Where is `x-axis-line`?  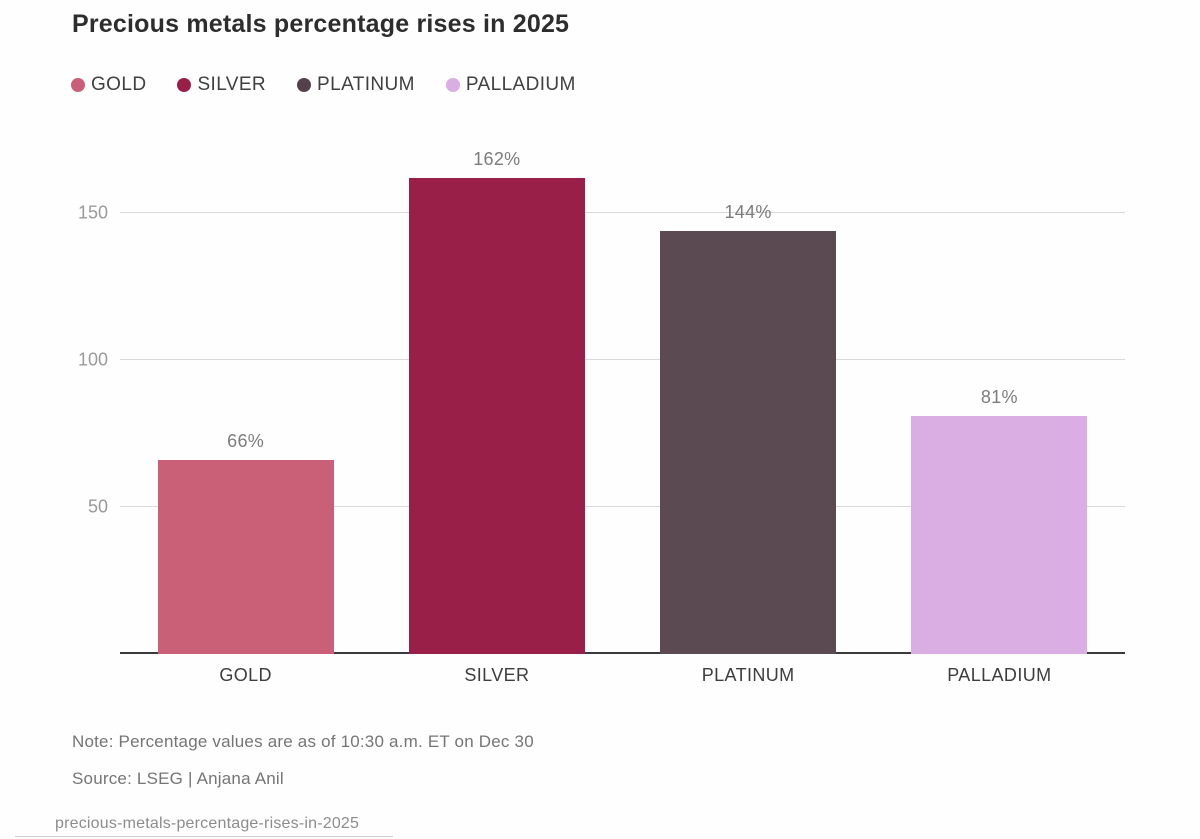 x-axis-line is located at coordinates (622, 653).